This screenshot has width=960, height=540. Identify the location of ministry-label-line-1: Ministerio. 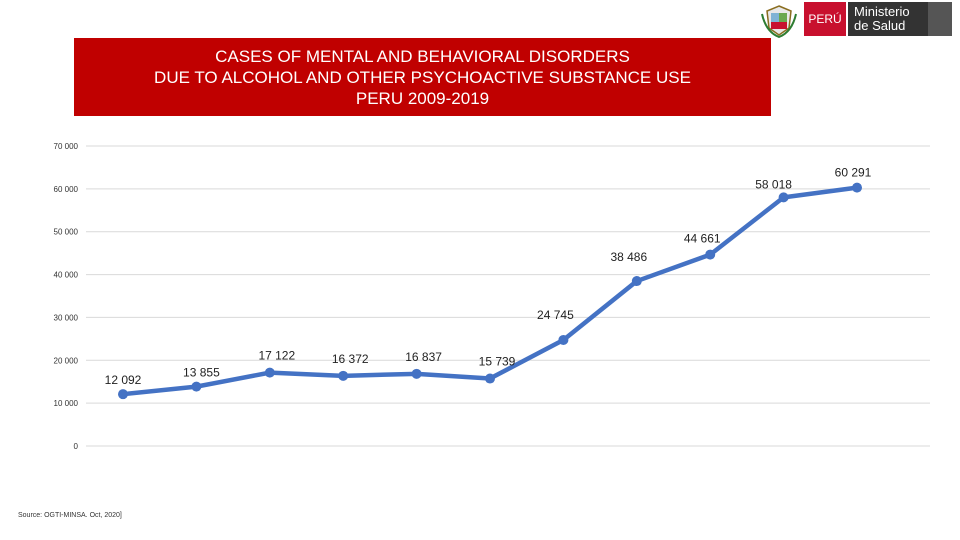
(882, 11).